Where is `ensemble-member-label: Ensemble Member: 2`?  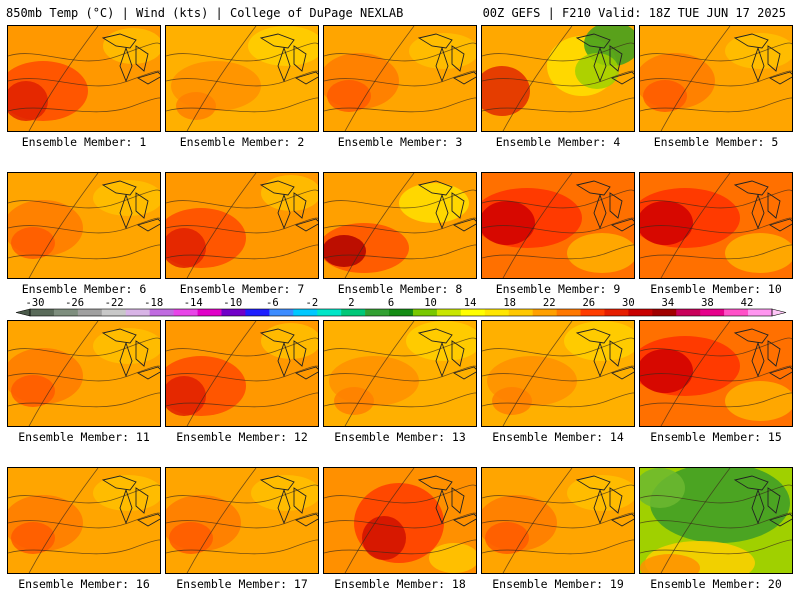
ensemble-member-label: Ensemble Member: 2 is located at coordinates (242, 142).